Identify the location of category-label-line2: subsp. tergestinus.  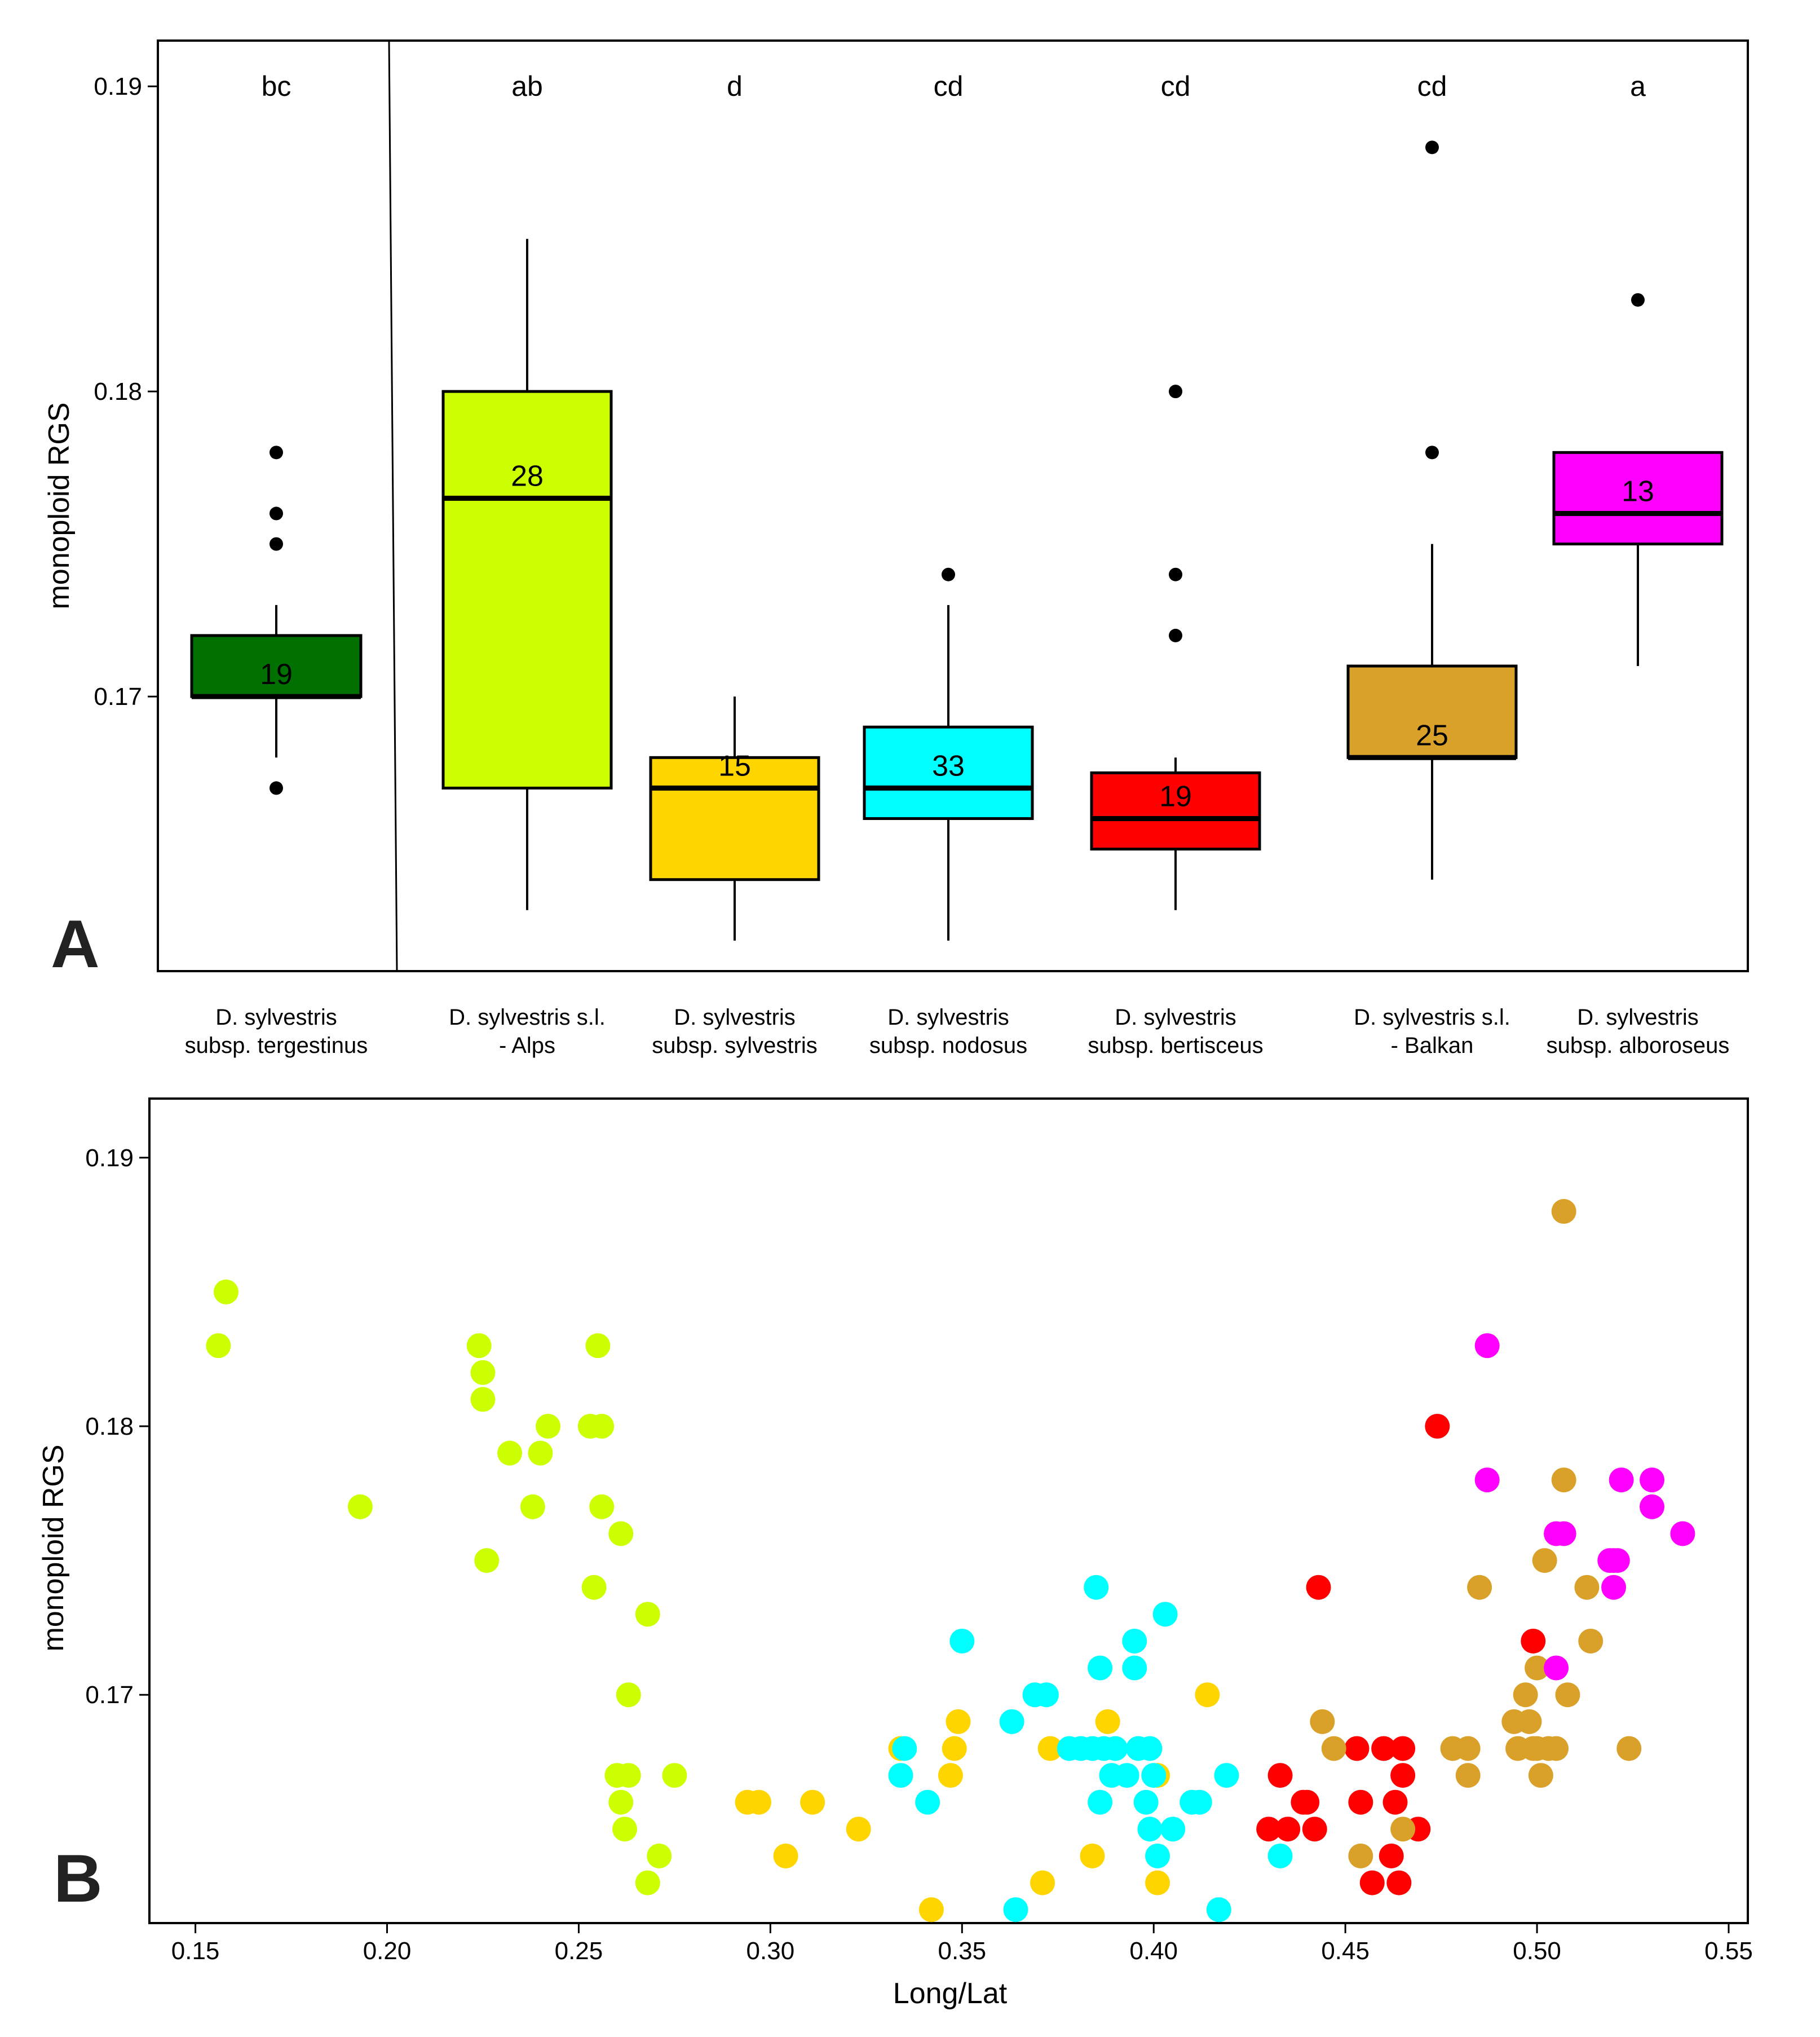
(276, 1045).